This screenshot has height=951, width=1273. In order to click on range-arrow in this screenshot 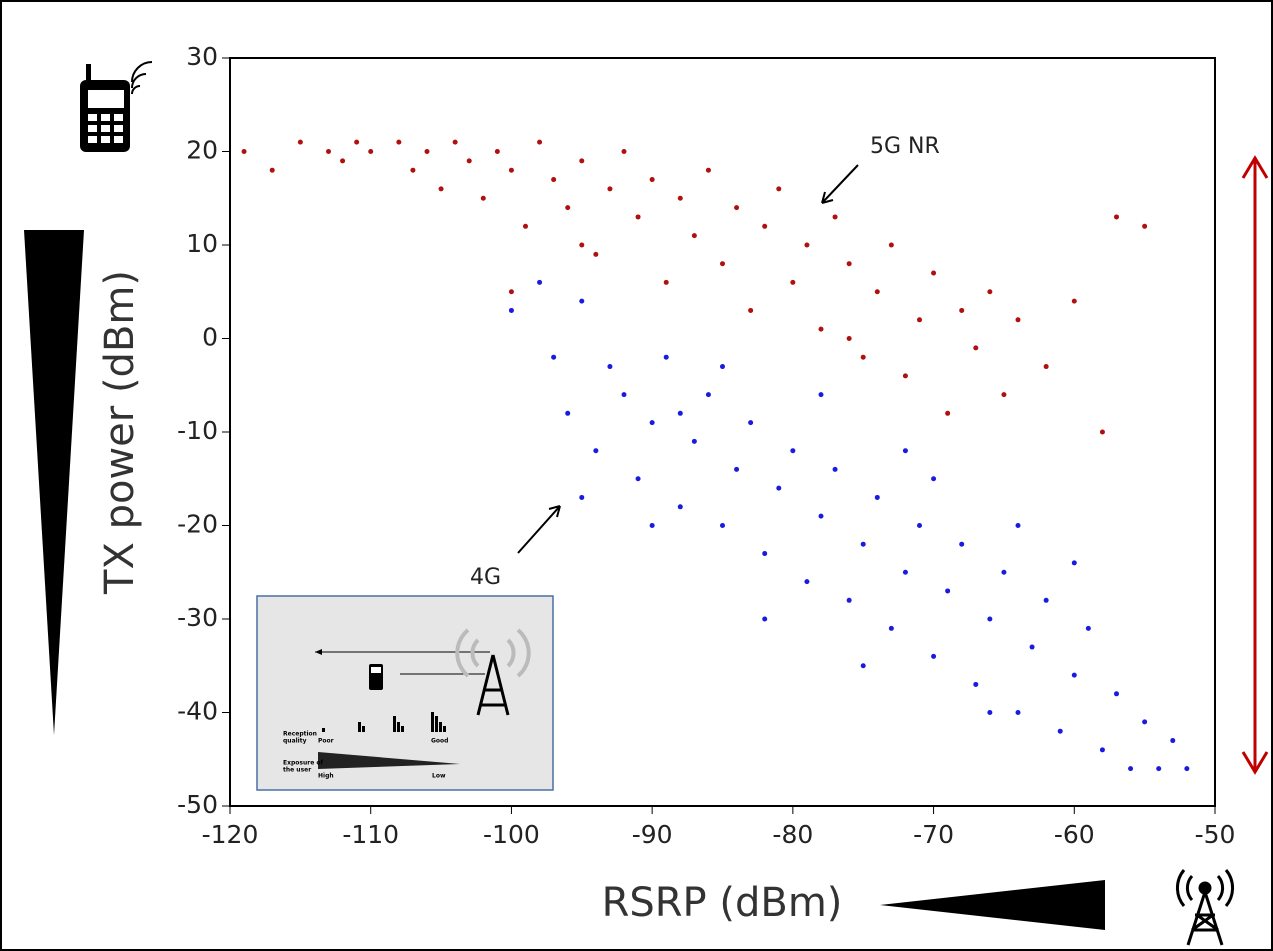, I will do `click(1255, 465)`.